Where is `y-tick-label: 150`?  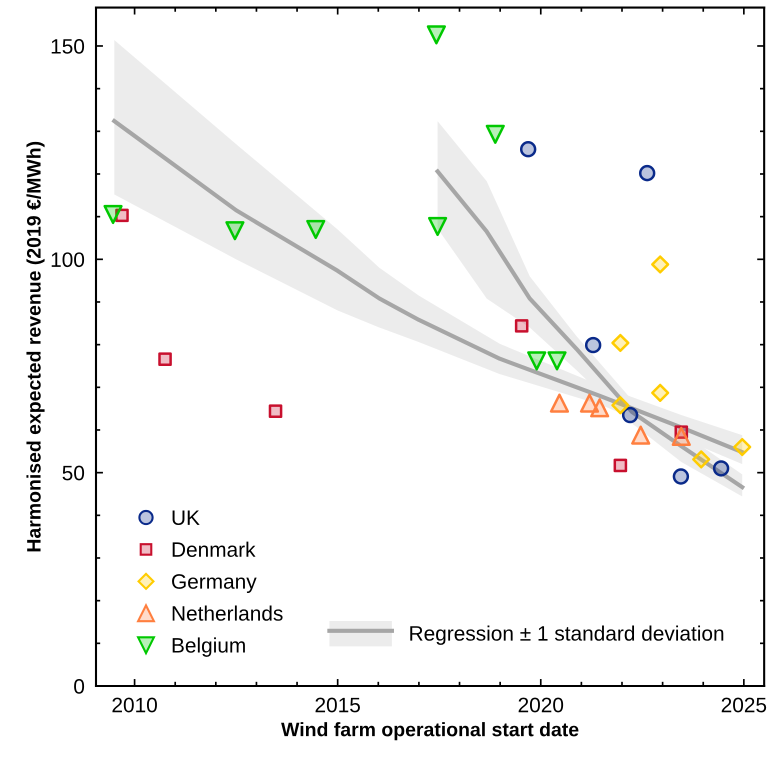
y-tick-label: 150 is located at coordinates (68, 46).